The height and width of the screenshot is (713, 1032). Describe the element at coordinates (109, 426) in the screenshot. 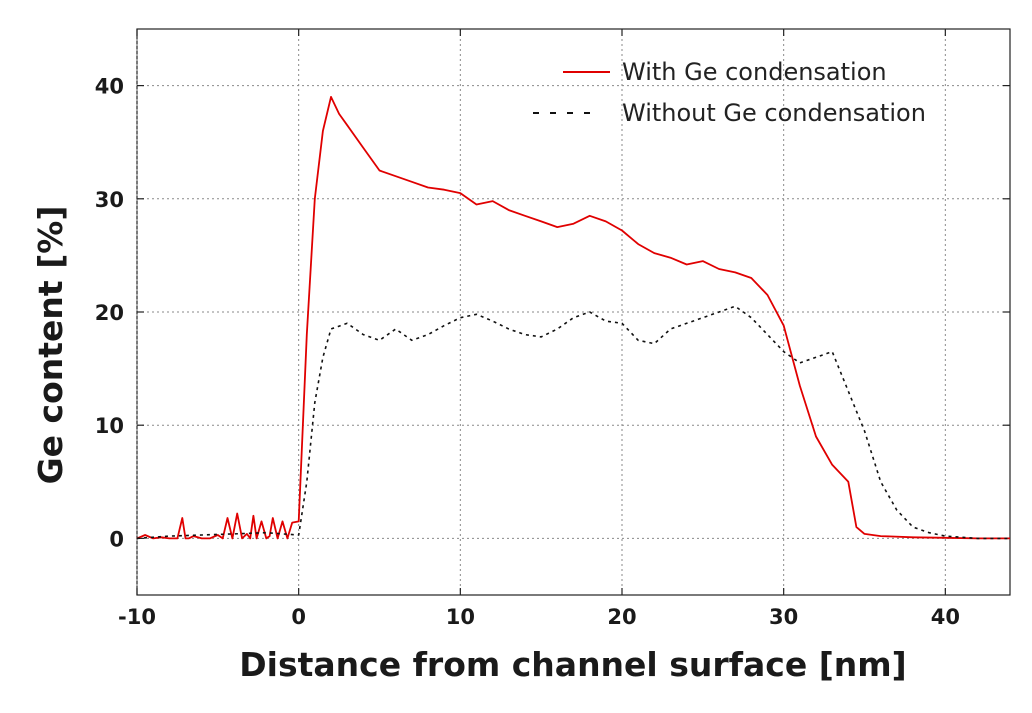

I see `y-tick-label: 10` at that location.